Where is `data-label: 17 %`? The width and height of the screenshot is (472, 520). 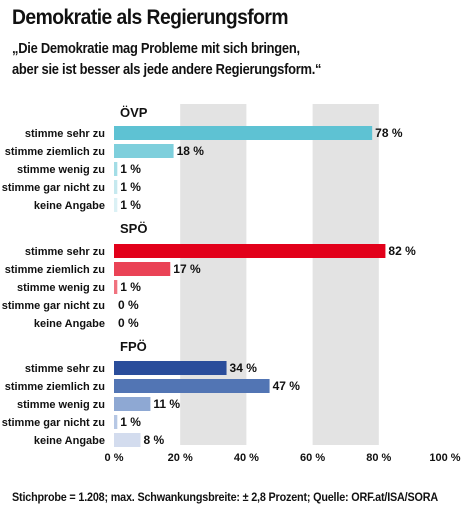
data-label: 17 % is located at coordinates (187, 269).